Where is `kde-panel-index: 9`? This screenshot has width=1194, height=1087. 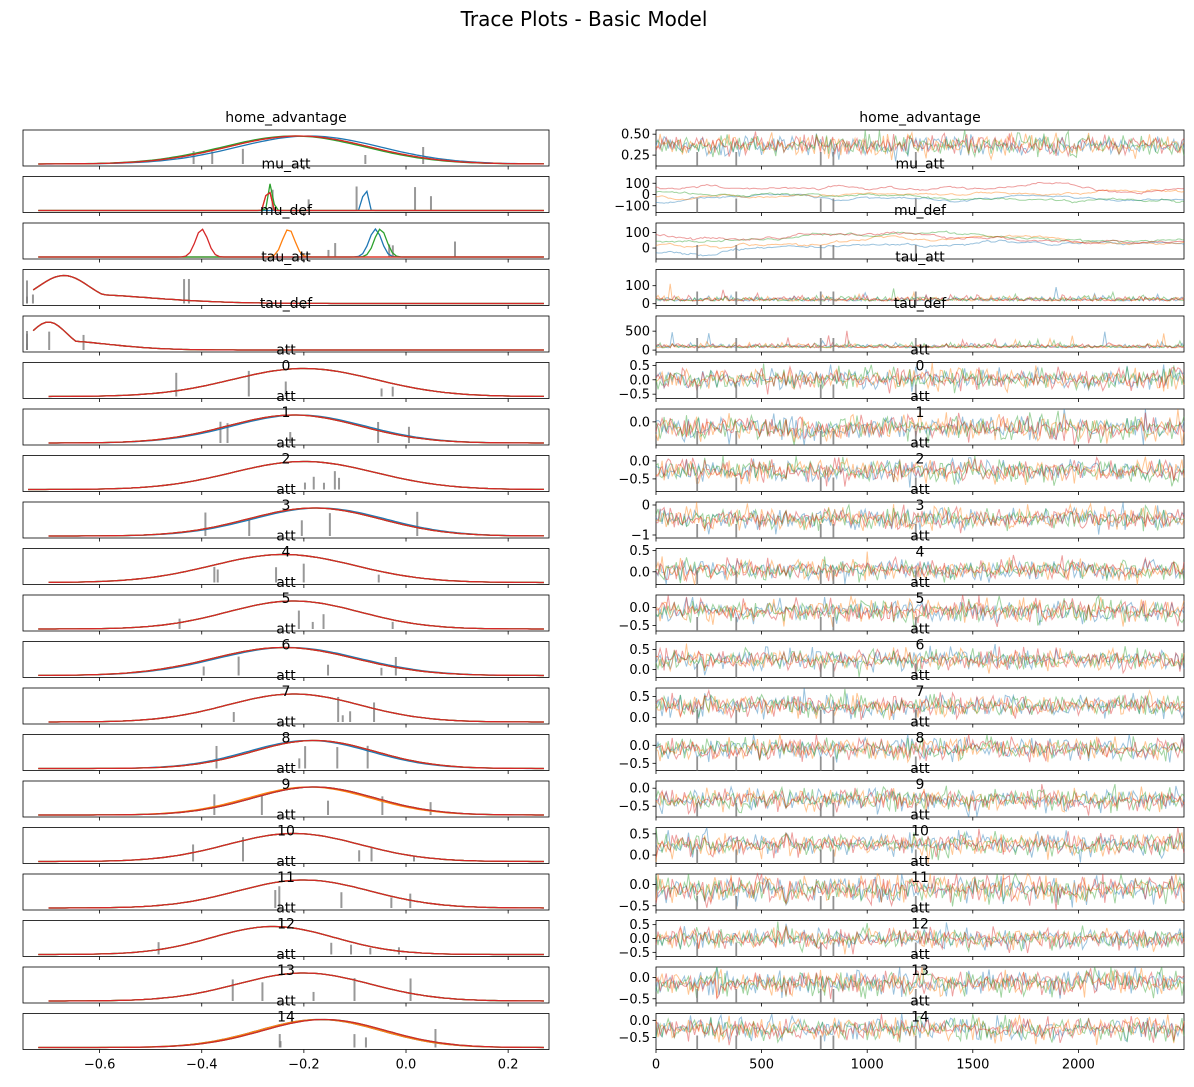
kde-panel-index: 9 is located at coordinates (286, 785).